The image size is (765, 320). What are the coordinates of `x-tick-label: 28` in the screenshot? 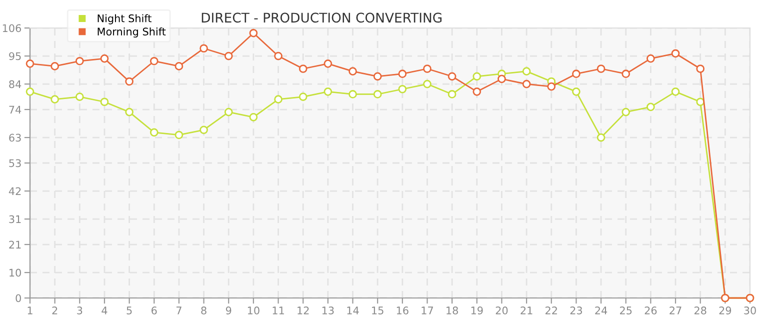 It's located at (700, 310).